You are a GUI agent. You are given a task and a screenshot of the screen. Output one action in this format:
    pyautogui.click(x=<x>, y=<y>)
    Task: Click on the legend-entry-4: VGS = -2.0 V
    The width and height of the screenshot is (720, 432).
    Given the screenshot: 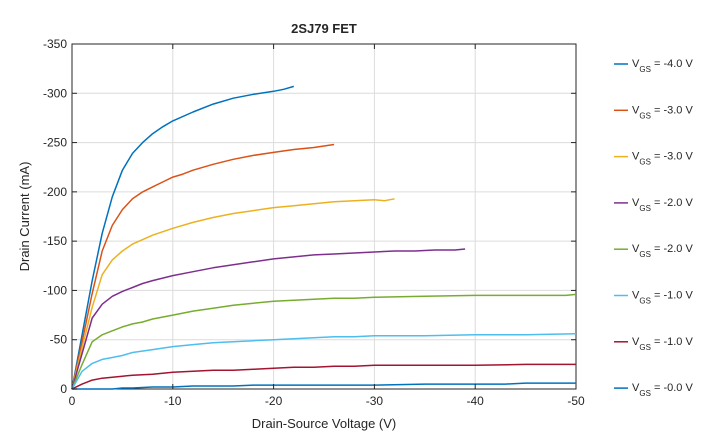 What is the action you would take?
    pyautogui.click(x=662, y=205)
    